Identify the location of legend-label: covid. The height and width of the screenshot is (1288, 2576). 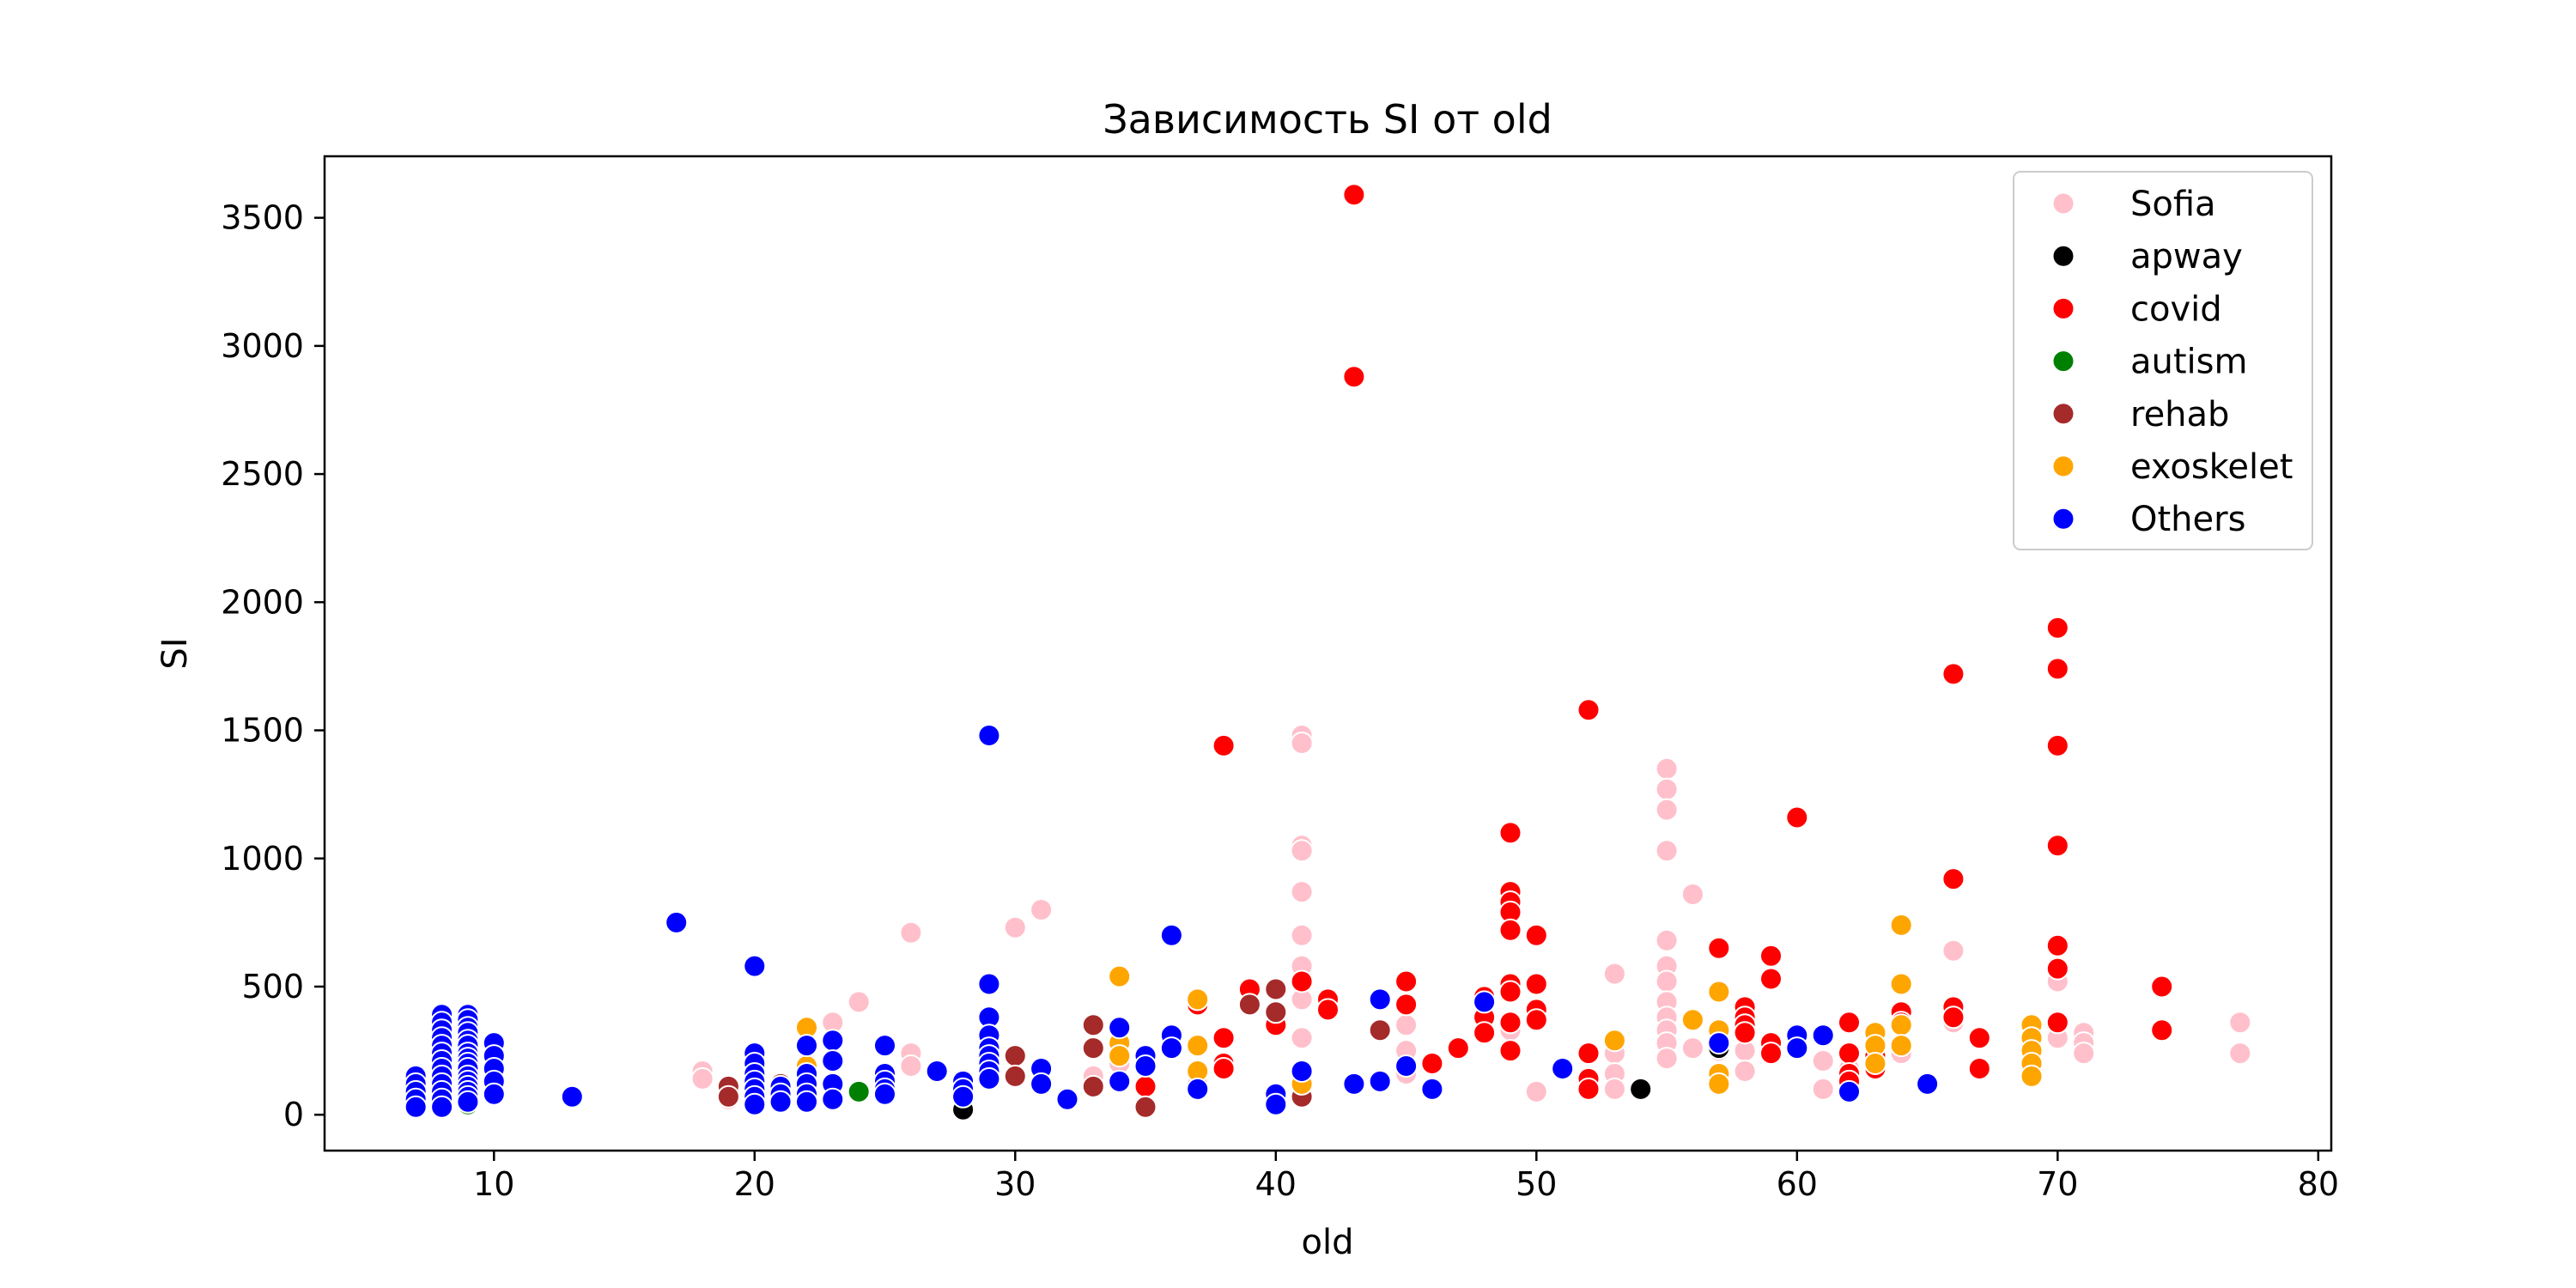
(2176, 309).